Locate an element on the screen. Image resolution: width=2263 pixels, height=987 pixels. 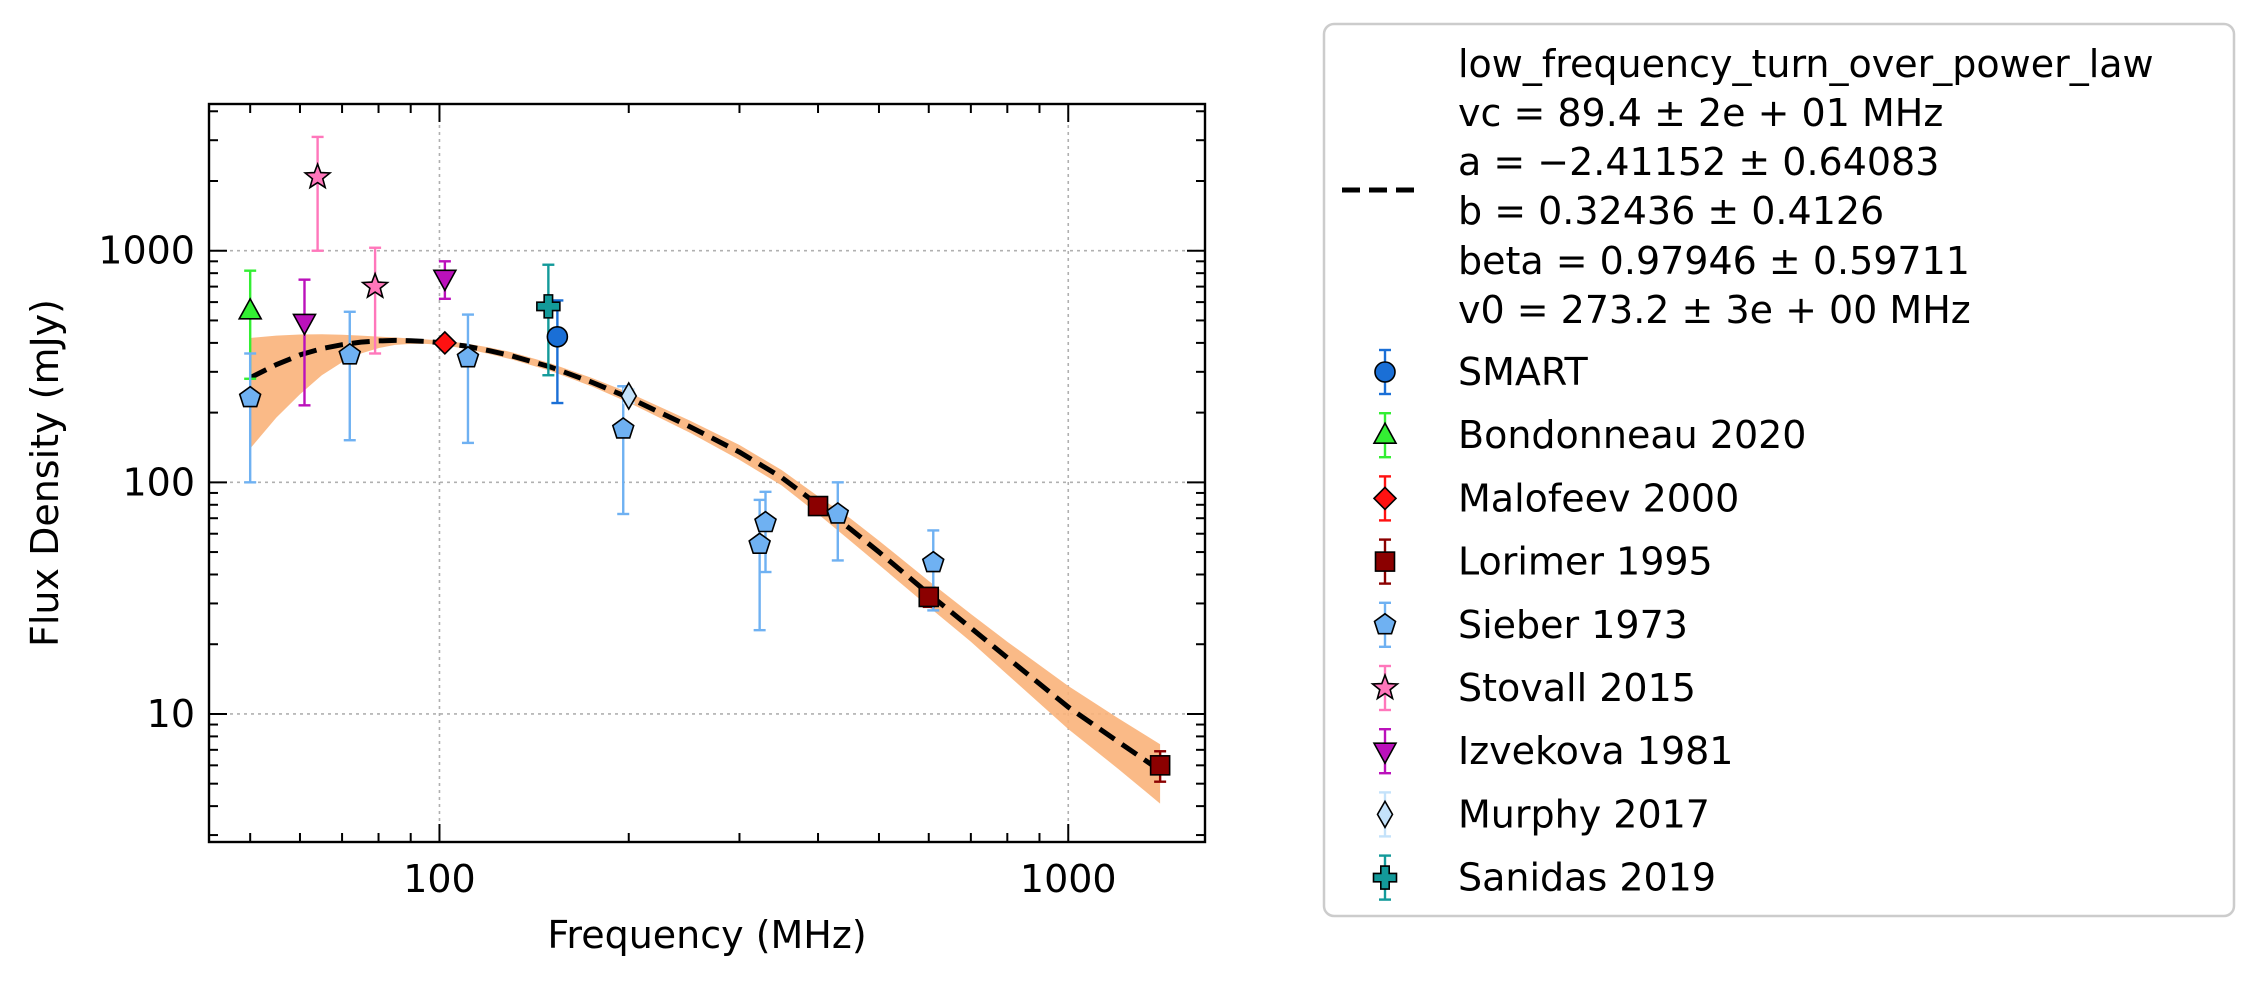
legend-marker-stovall-2015 is located at coordinates (1385, 686).